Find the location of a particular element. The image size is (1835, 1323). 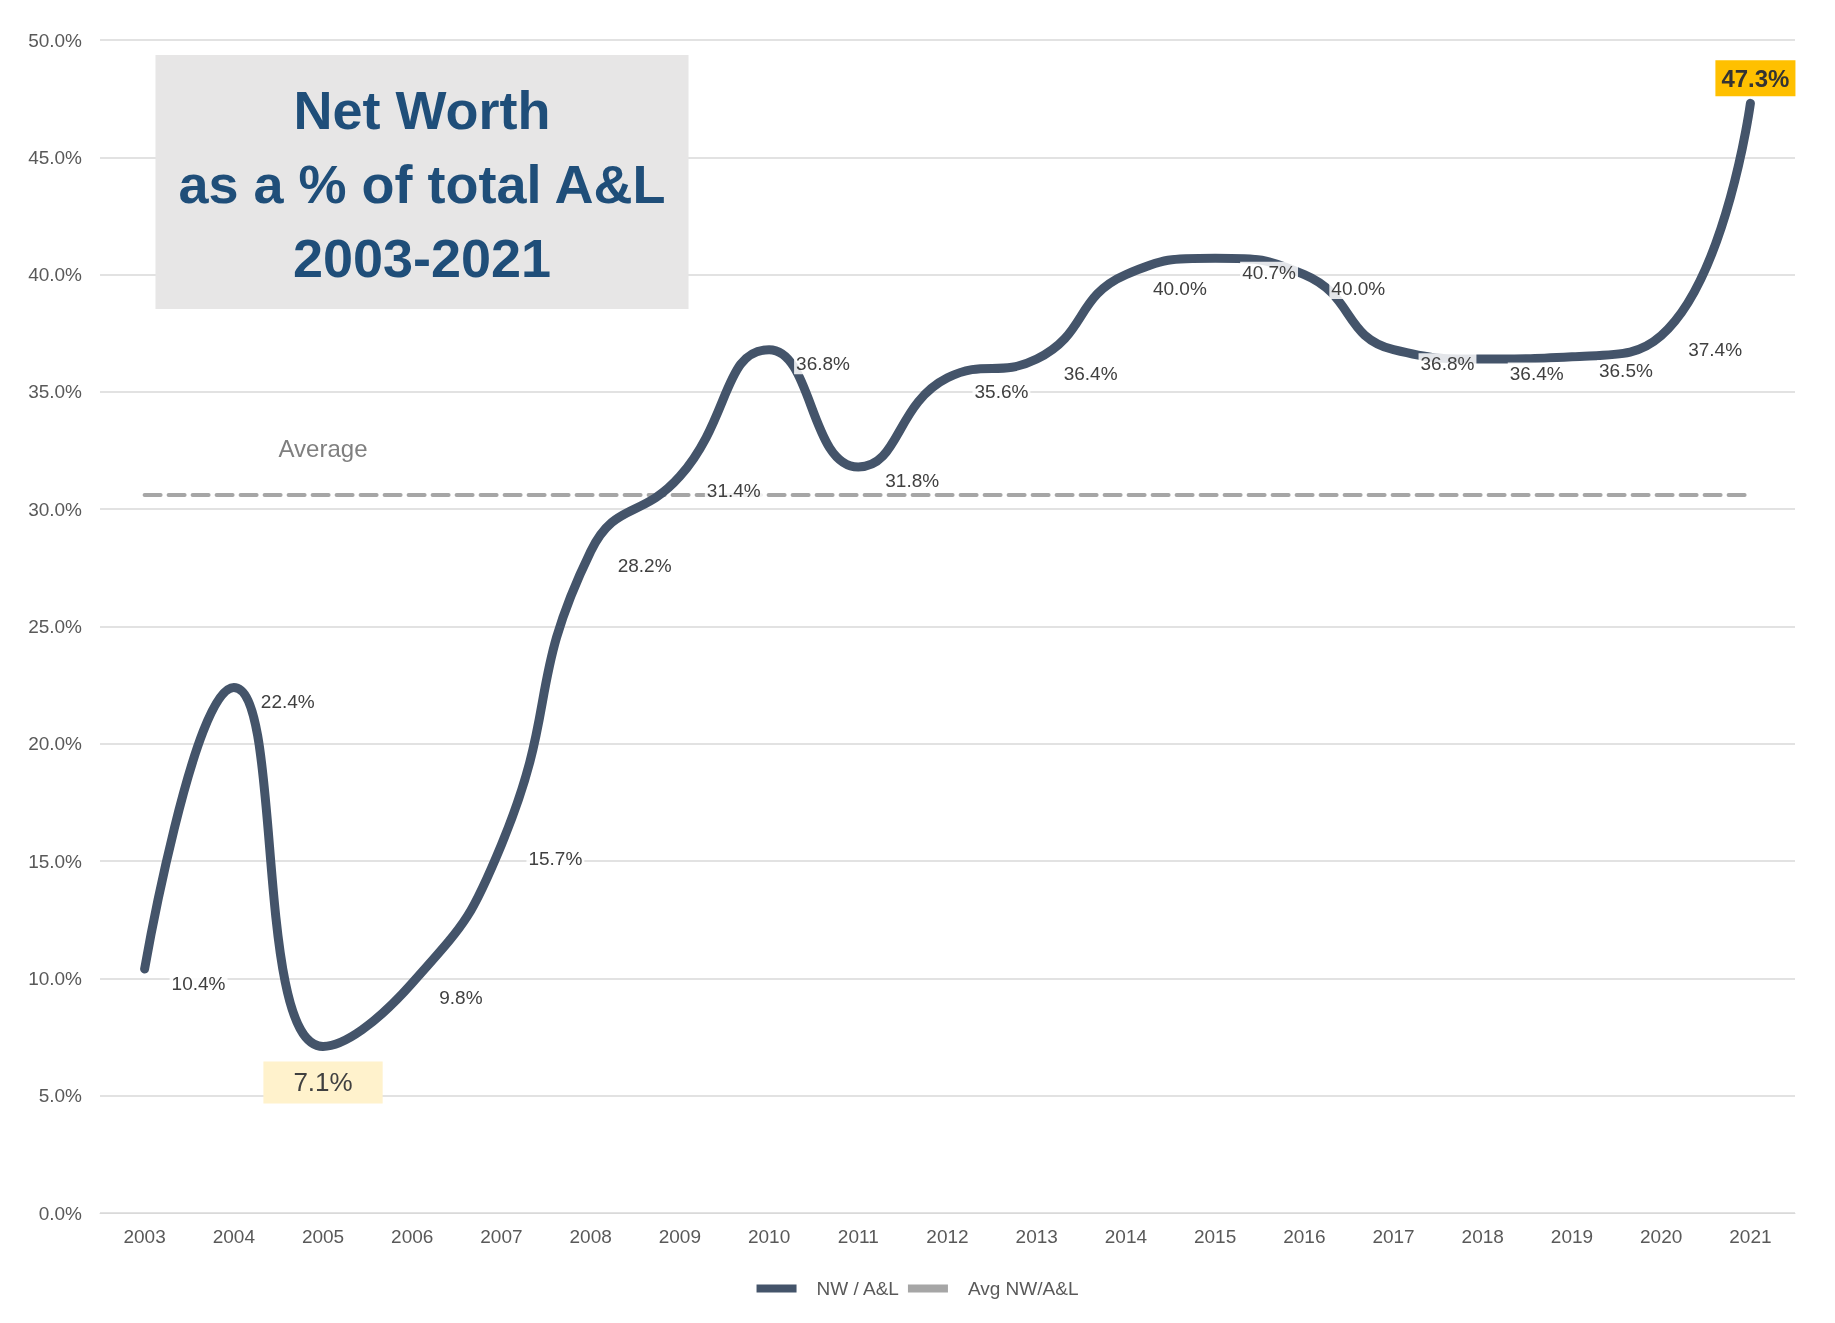

x-tick-label: 2005 is located at coordinates (323, 1236).